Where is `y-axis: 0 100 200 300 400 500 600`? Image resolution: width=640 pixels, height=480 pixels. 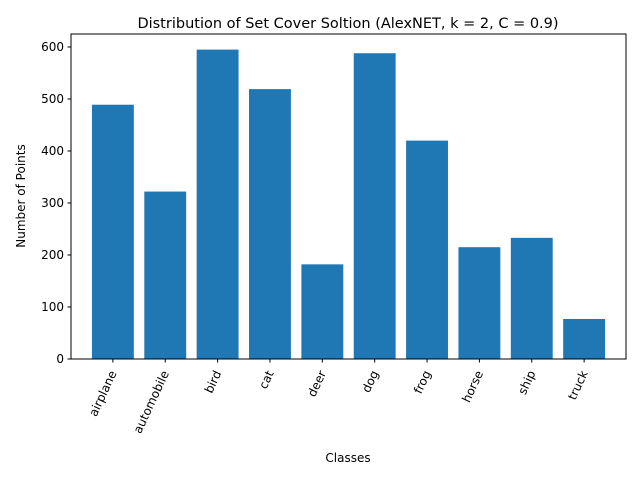 y-axis: 0 100 200 300 400 500 600 is located at coordinates (56, 203).